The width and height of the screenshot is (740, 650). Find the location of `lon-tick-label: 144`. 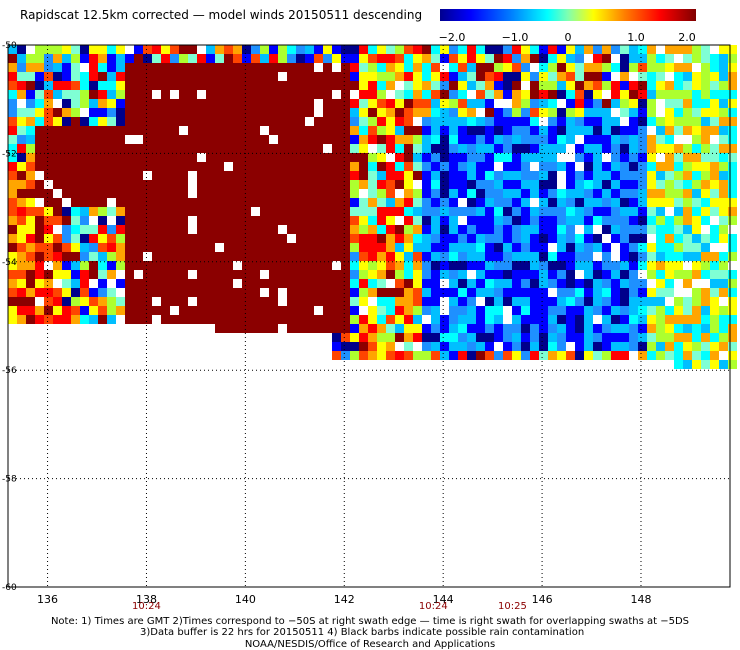

lon-tick-label: 144 is located at coordinates (443, 599).